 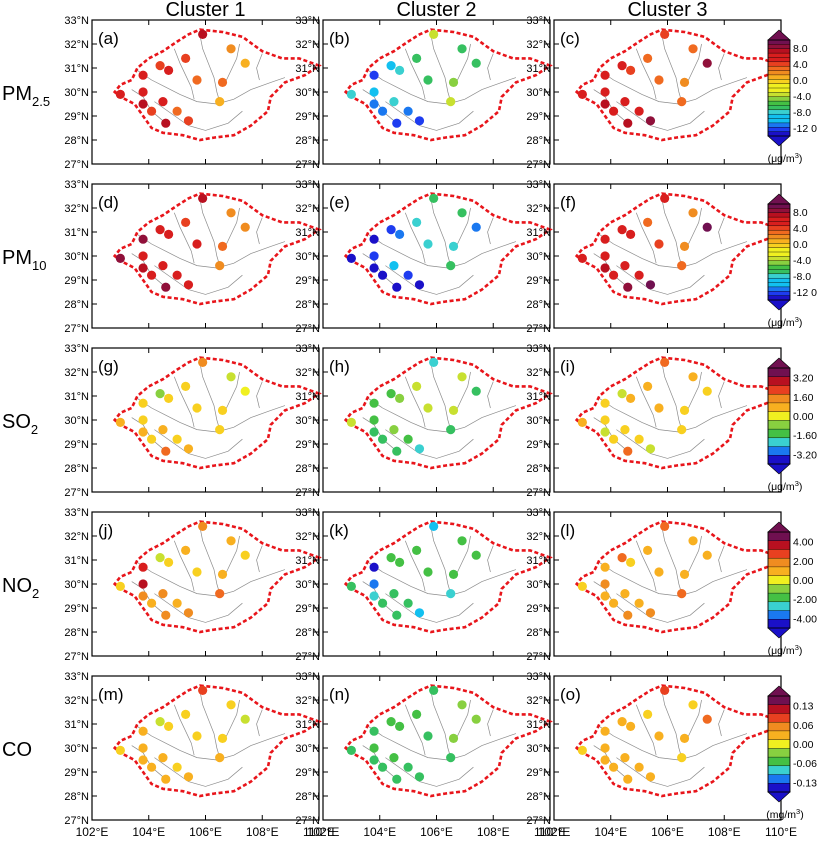 I want to click on panel-label: (f), so click(x=568, y=202).